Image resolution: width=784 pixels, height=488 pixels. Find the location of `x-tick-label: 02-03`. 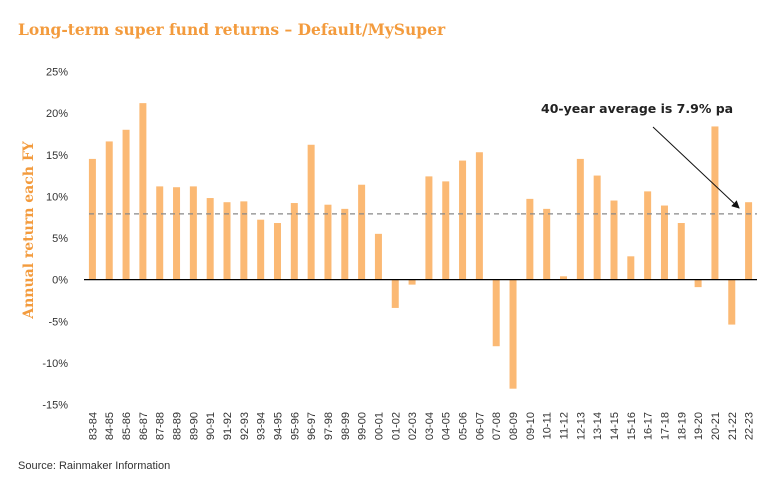

x-tick-label: 02-03 is located at coordinates (413, 426).